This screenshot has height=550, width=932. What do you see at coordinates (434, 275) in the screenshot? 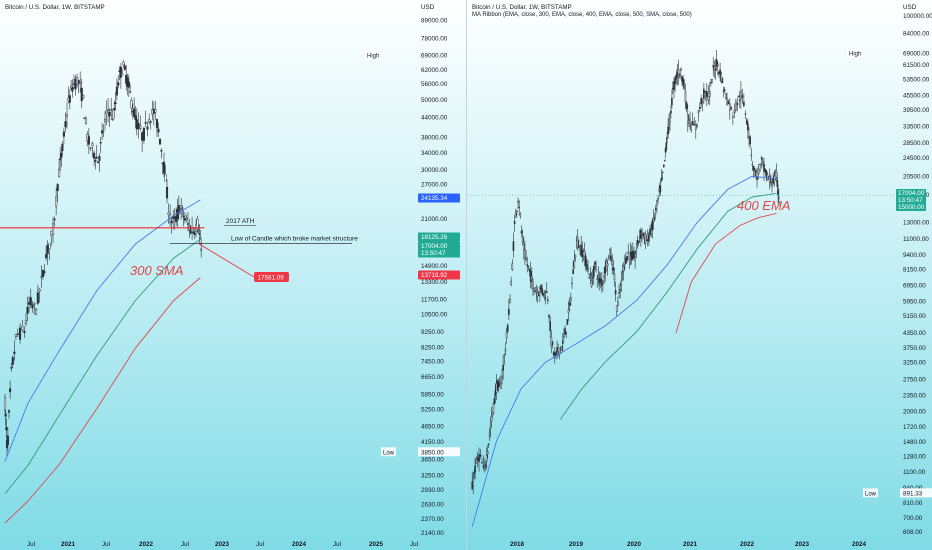
I see `price-badge-value: 13718.92` at bounding box center [434, 275].